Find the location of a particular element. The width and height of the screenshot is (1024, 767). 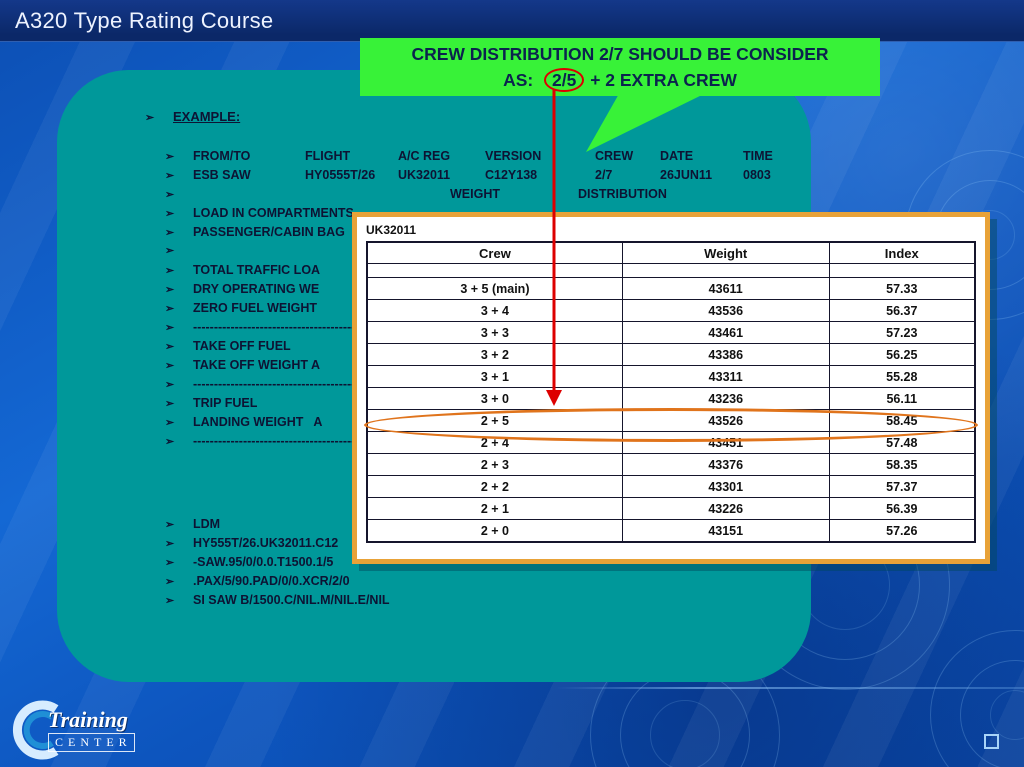

content-line: ➢ ZERO FUEL WEIGHT is located at coordinates (495, 310).